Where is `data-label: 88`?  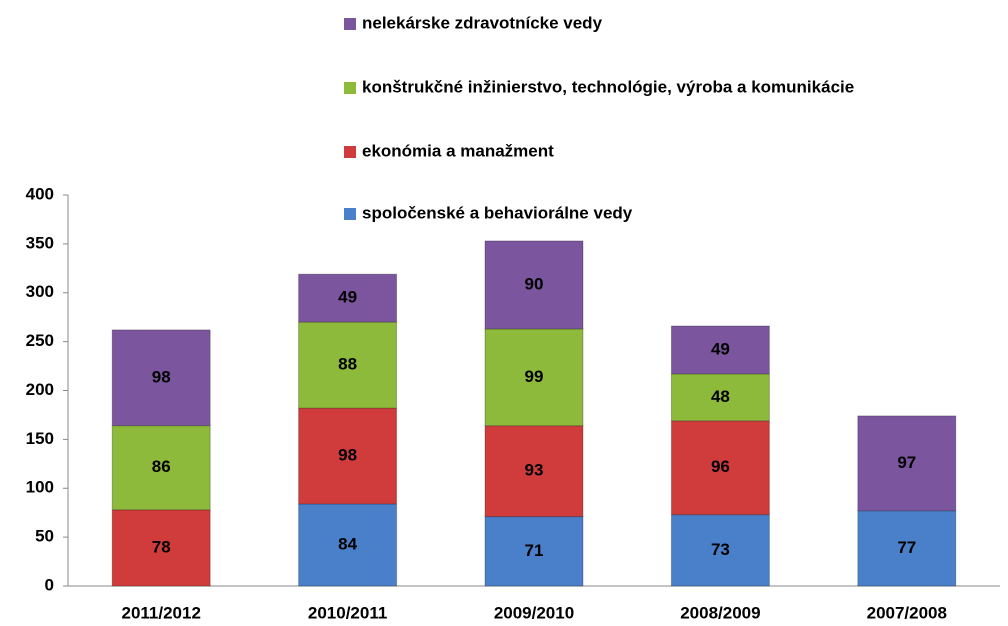
data-label: 88 is located at coordinates (347, 364).